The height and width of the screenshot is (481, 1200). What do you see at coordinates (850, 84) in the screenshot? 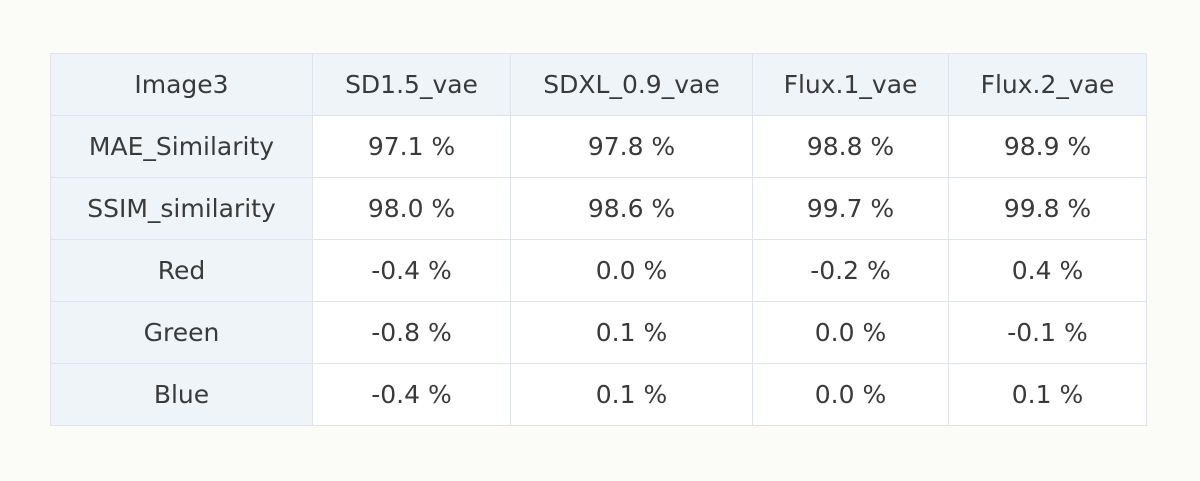
I see `header-cell: Flux.1_vae` at bounding box center [850, 84].